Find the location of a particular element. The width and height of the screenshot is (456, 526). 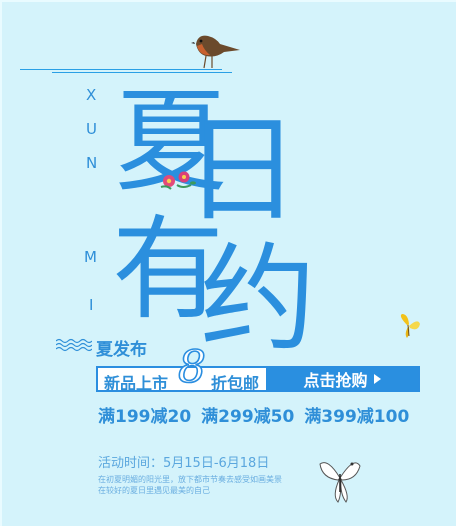

offers: 满199减20 满299减50 满399减100 is located at coordinates (258, 414).